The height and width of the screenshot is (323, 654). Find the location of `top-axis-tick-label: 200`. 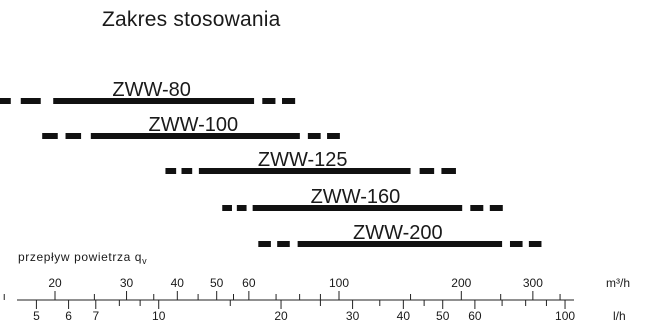

top-axis-tick-label: 200 is located at coordinates (461, 283).